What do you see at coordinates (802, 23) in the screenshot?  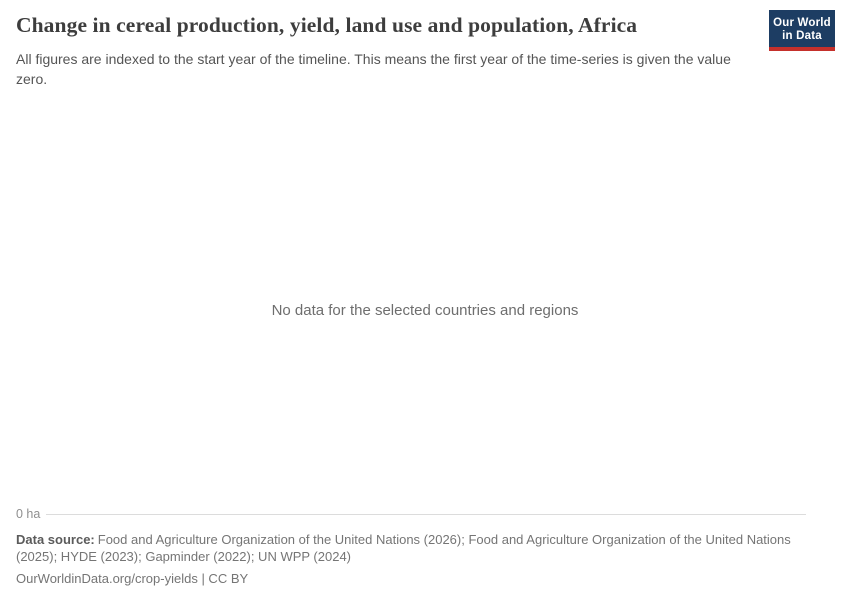 I see `owid-logo-line1: Our World` at bounding box center [802, 23].